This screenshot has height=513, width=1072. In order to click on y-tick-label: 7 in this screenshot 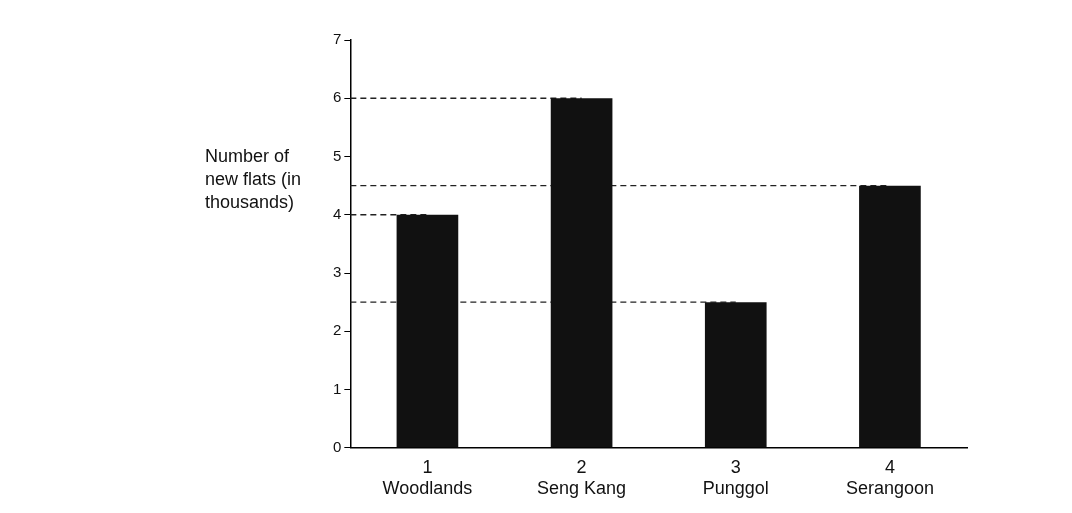, I will do `click(337, 39)`.